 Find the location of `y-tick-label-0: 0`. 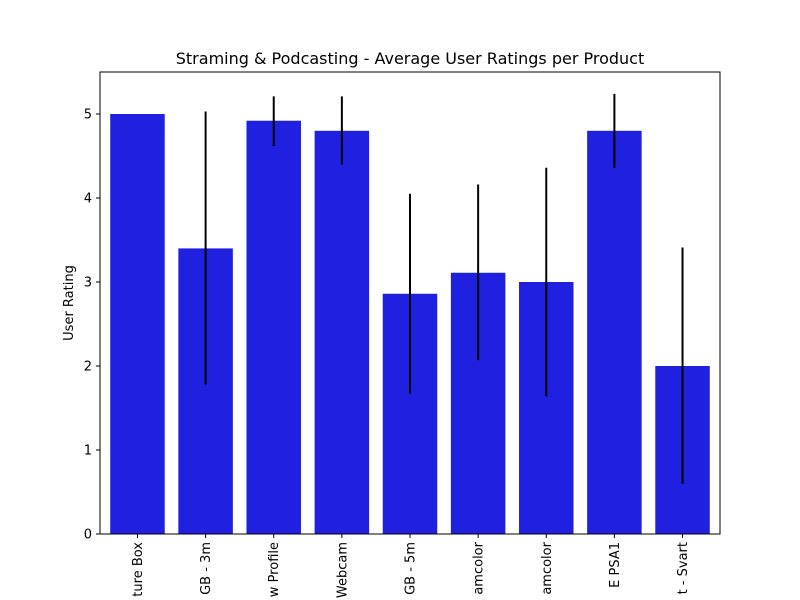

y-tick-label-0: 0 is located at coordinates (88, 535).